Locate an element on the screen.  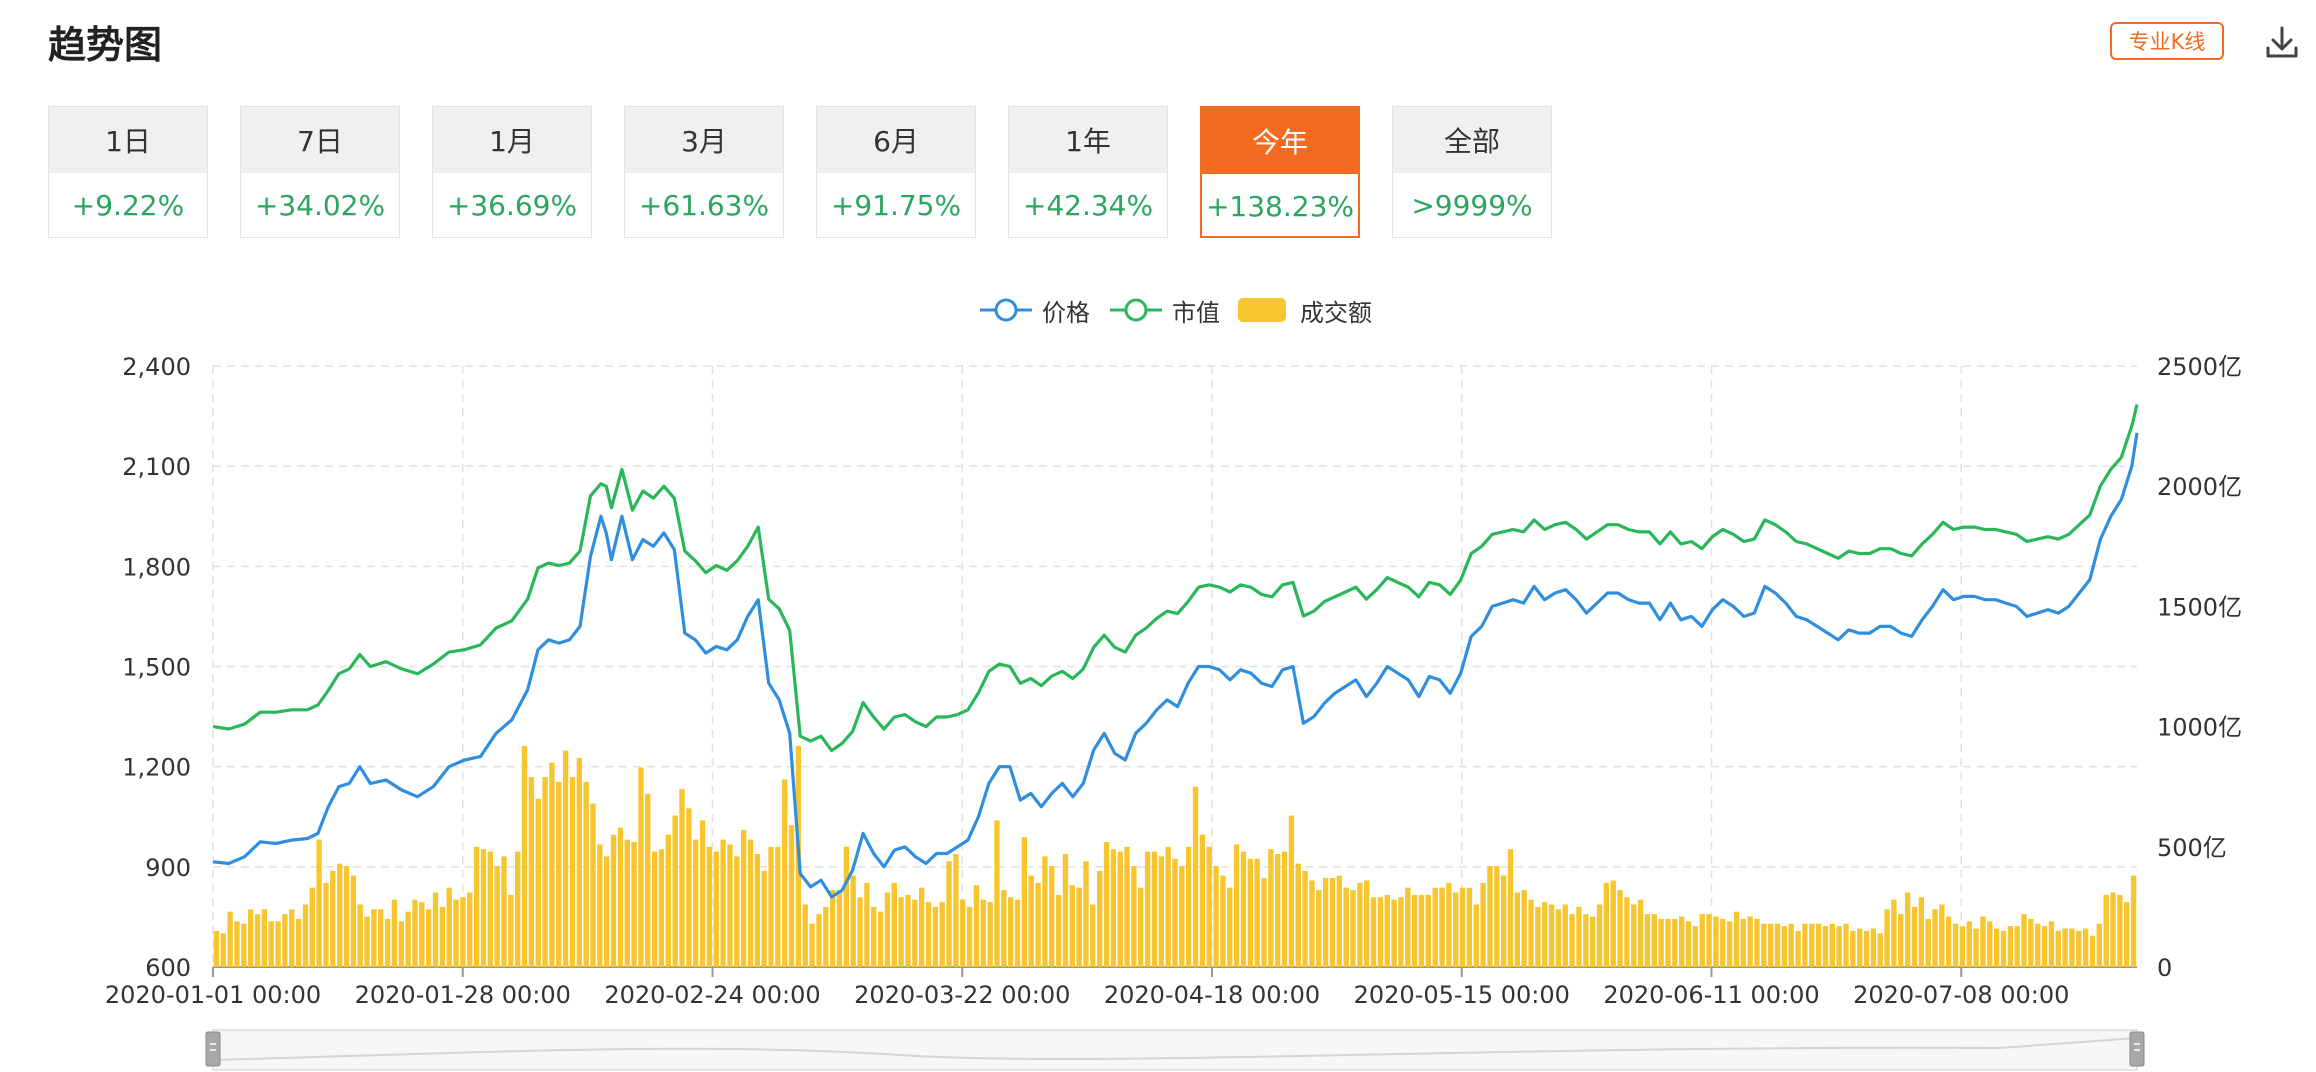
y-right-tick-label: 1000亿 is located at coordinates (2199, 728).